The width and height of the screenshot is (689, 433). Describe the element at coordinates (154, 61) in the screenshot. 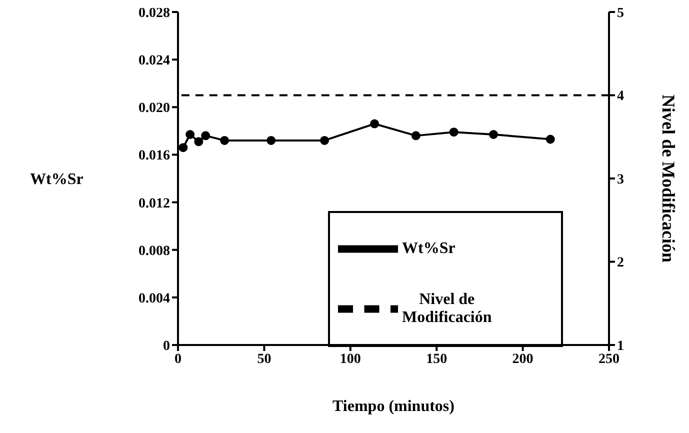

I see `y-tick-label: 0.024` at that location.